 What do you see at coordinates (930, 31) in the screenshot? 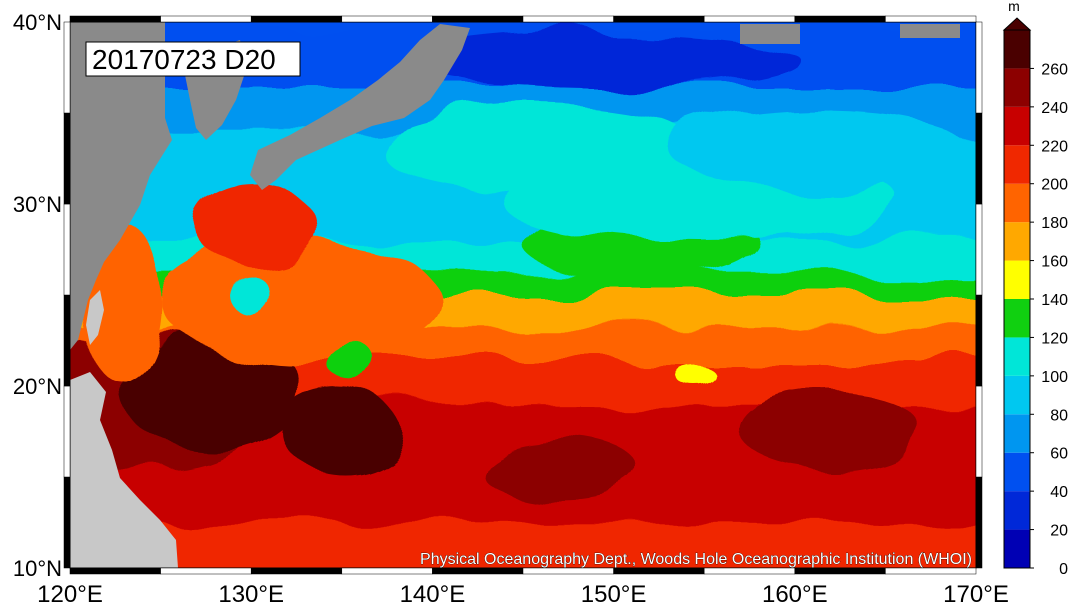
I see `land-kuril-patch` at bounding box center [930, 31].